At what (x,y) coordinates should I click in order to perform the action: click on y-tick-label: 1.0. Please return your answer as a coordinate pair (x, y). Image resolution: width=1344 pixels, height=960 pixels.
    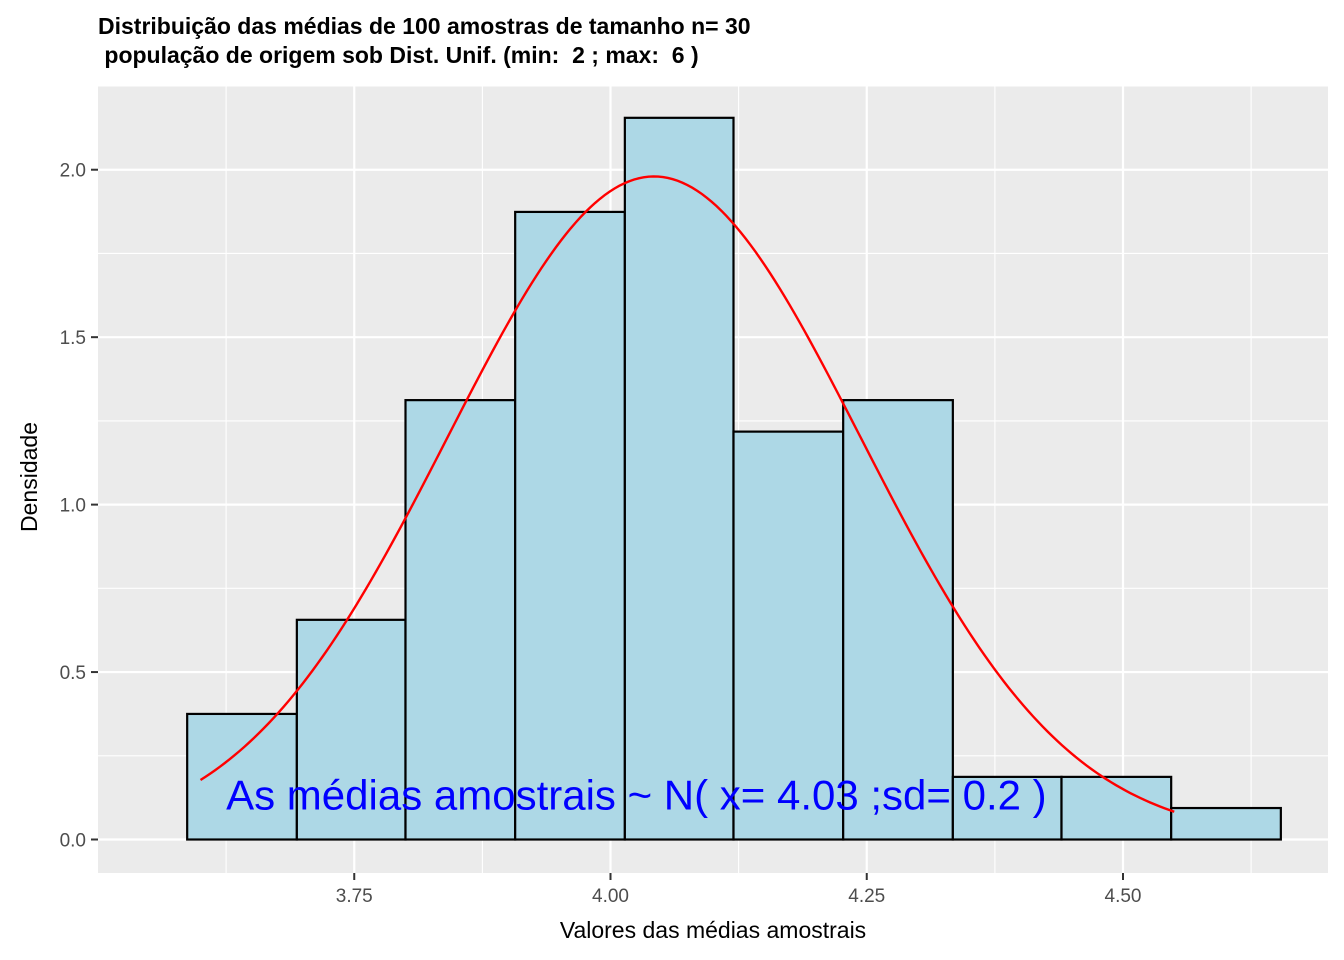
    Looking at the image, I should click on (73, 506).